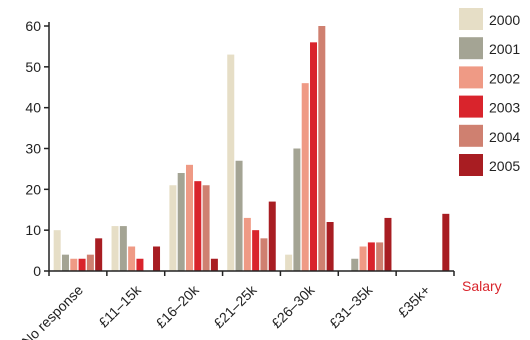  What do you see at coordinates (33, 26) in the screenshot?
I see `y-tick-label: 60` at bounding box center [33, 26].